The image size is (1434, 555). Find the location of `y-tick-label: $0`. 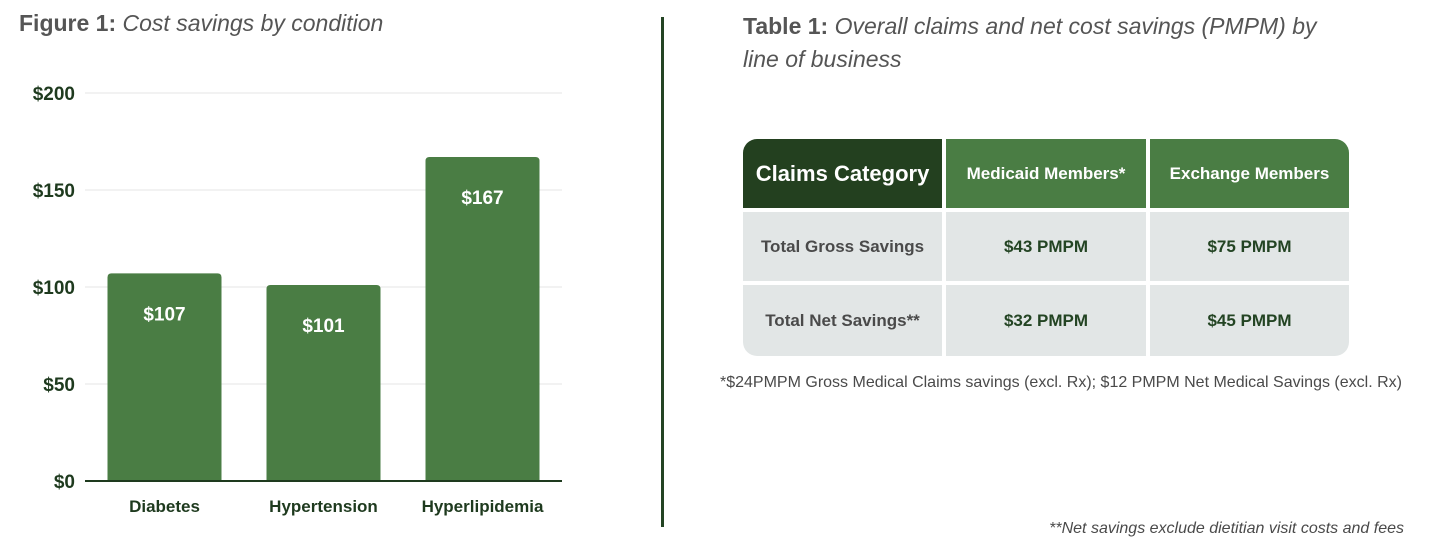

y-tick-label: $0 is located at coordinates (64, 482).